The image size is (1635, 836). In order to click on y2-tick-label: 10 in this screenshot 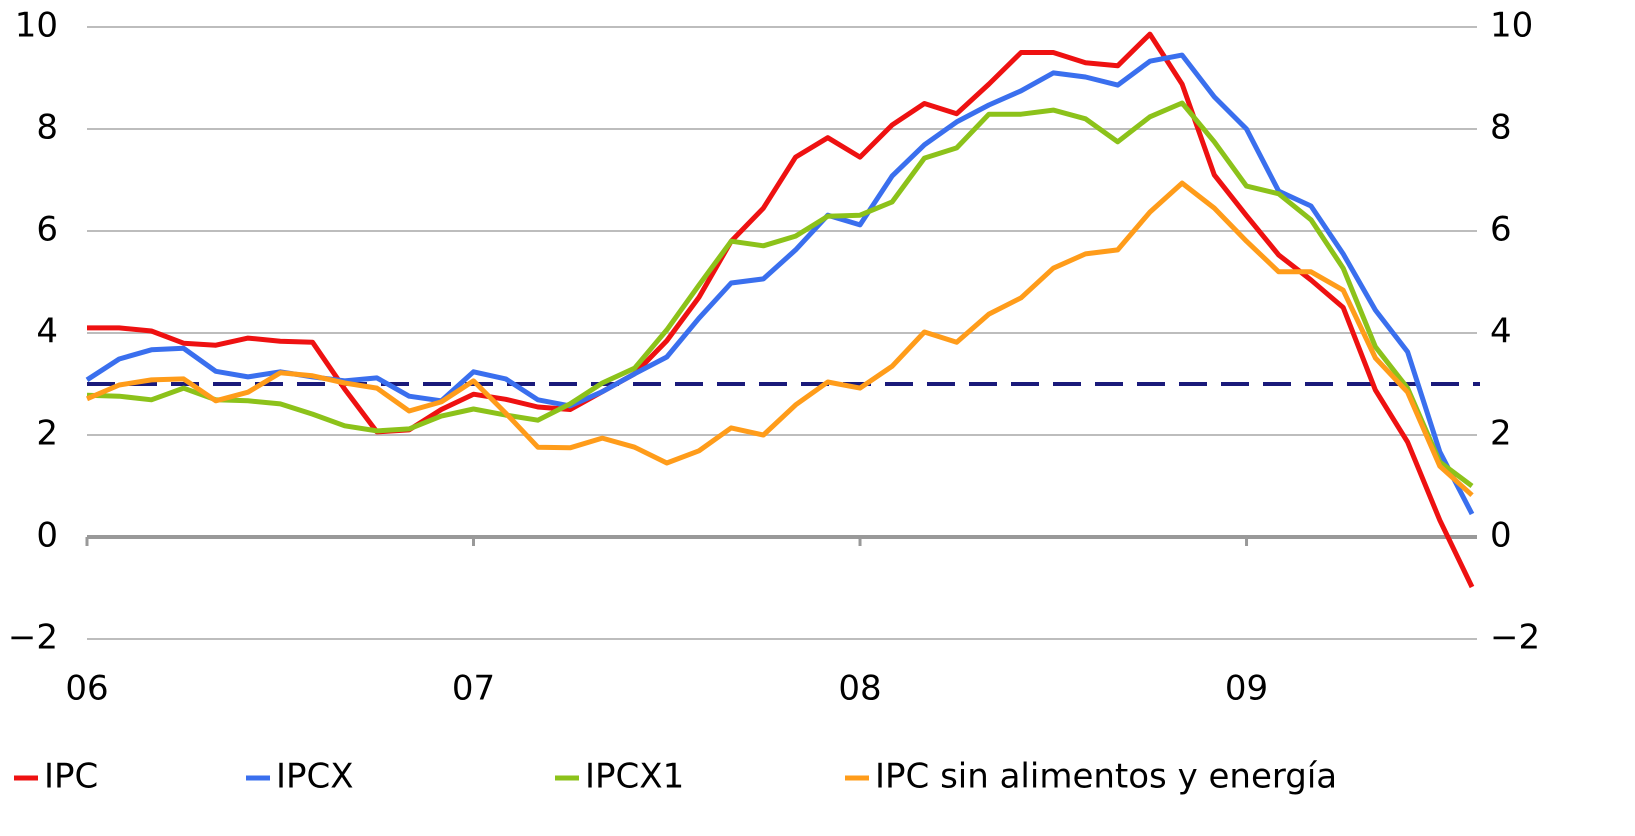, I will do `click(1511, 26)`.